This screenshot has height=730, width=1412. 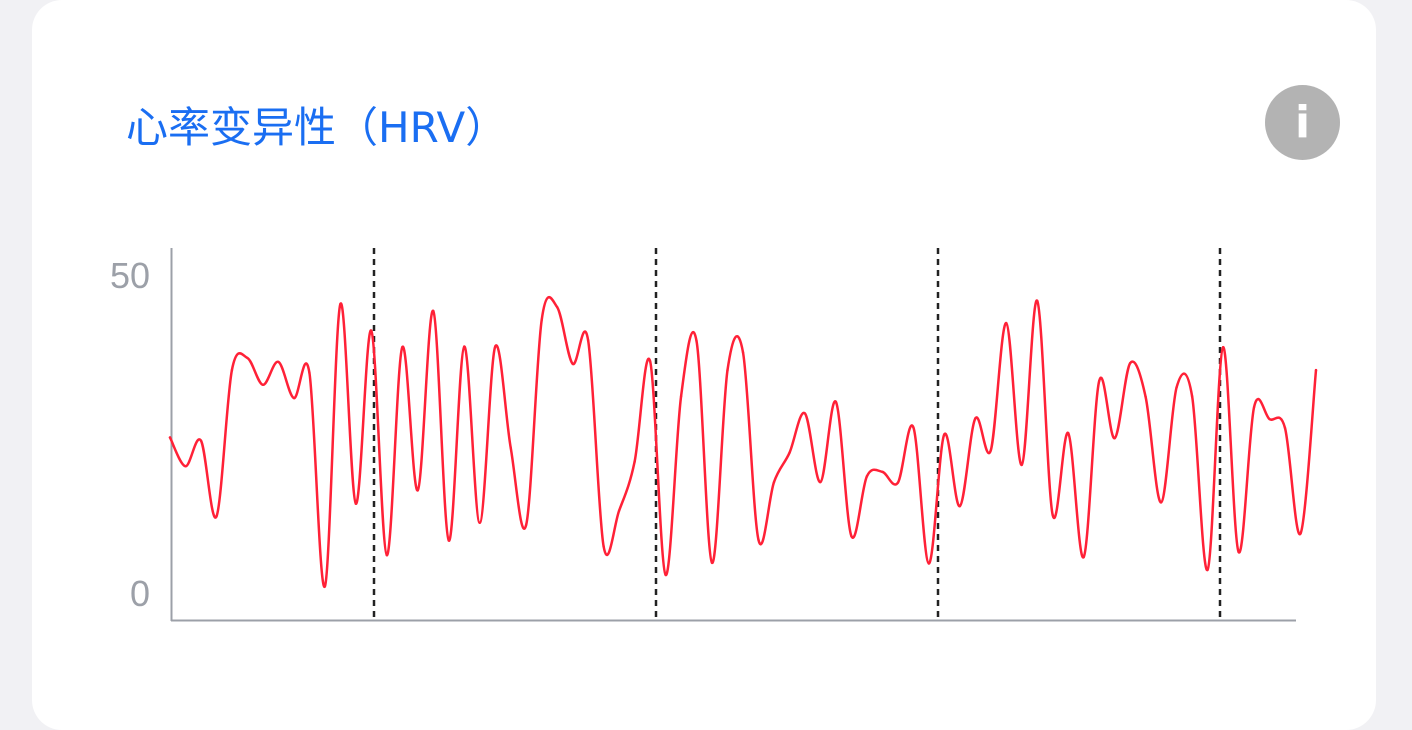 What do you see at coordinates (129, 275) in the screenshot?
I see `y-tick-label: 50` at bounding box center [129, 275].